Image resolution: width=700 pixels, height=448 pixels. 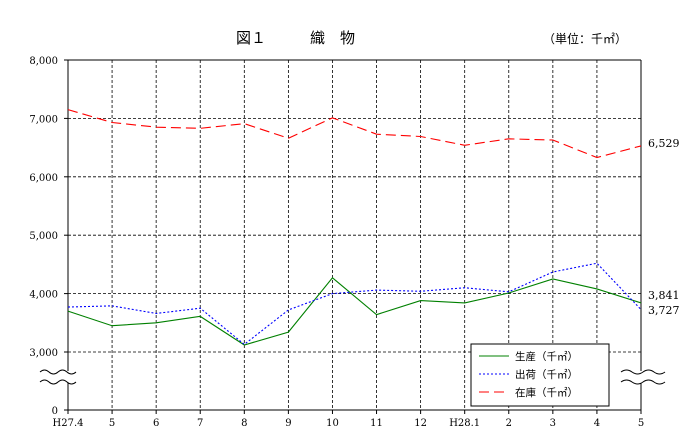 I want to click on chart-title-main: 図１, so click(x=251, y=38).